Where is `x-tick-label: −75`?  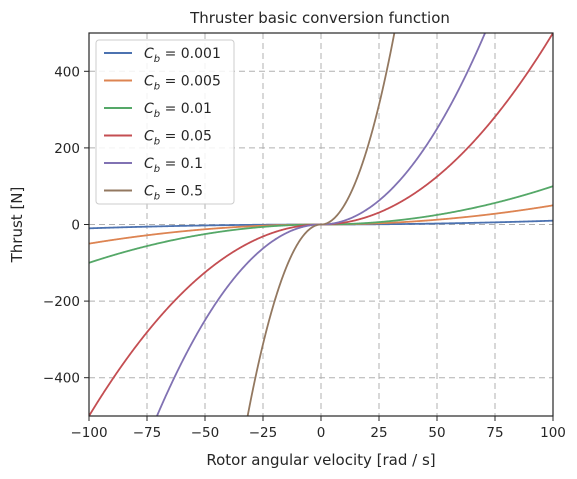
x-tick-label: −75 is located at coordinates (147, 433).